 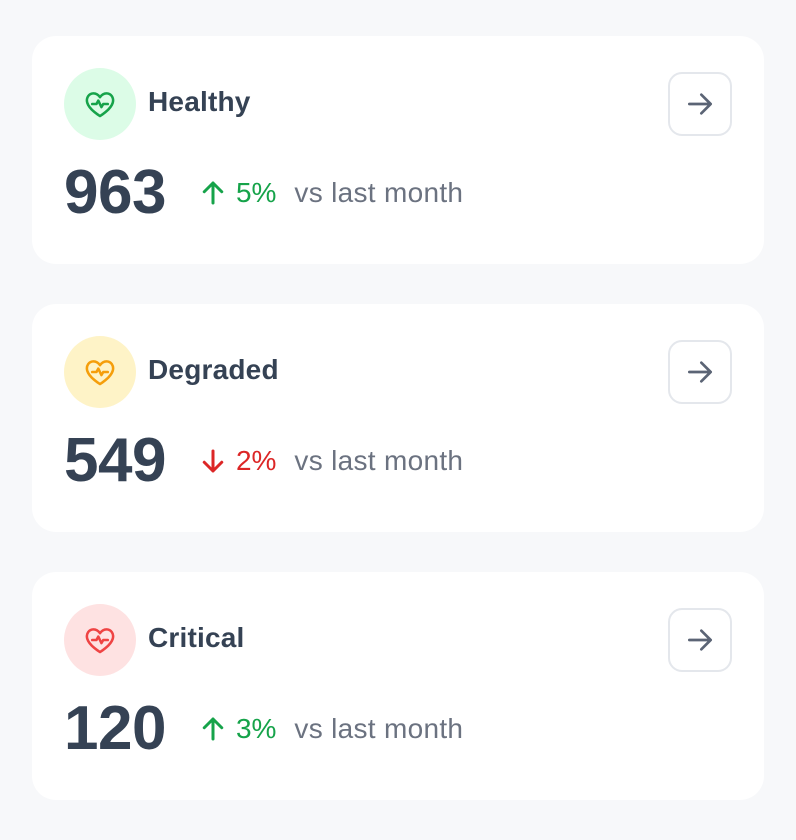 I want to click on arrow-down-icon, so click(x=213, y=461).